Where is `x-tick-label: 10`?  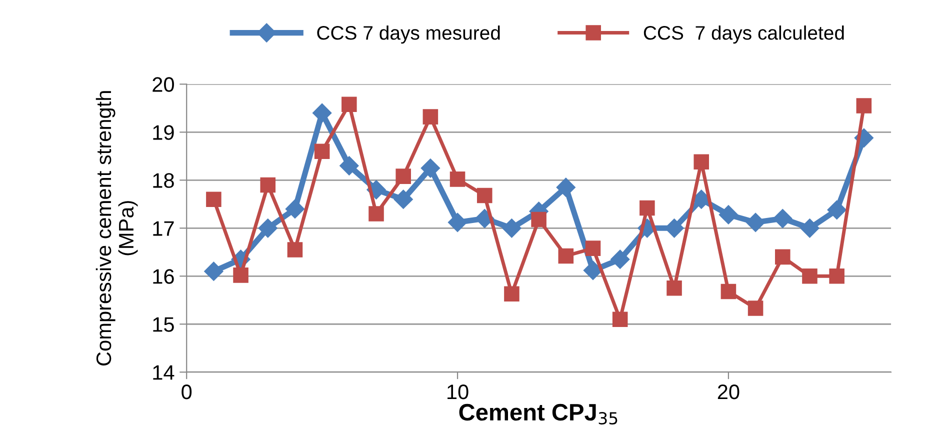 x-tick-label: 10 is located at coordinates (458, 392).